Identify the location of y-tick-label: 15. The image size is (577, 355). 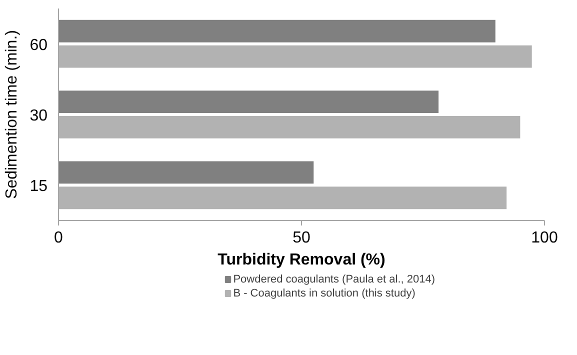
(39, 187).